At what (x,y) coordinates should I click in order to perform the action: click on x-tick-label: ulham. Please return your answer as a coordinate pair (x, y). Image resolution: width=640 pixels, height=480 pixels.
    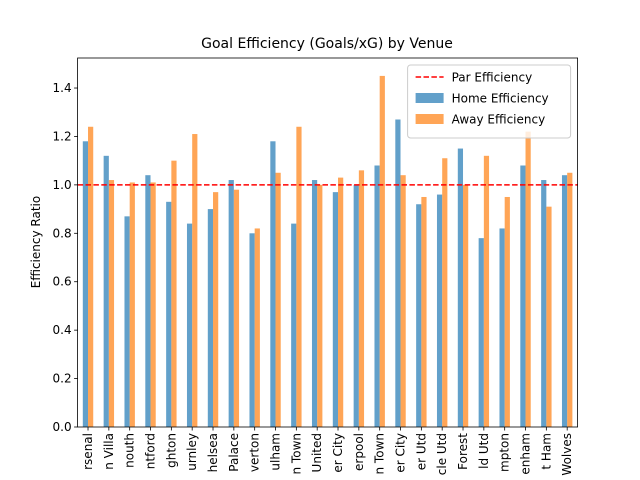
    Looking at the image, I should click on (276, 452).